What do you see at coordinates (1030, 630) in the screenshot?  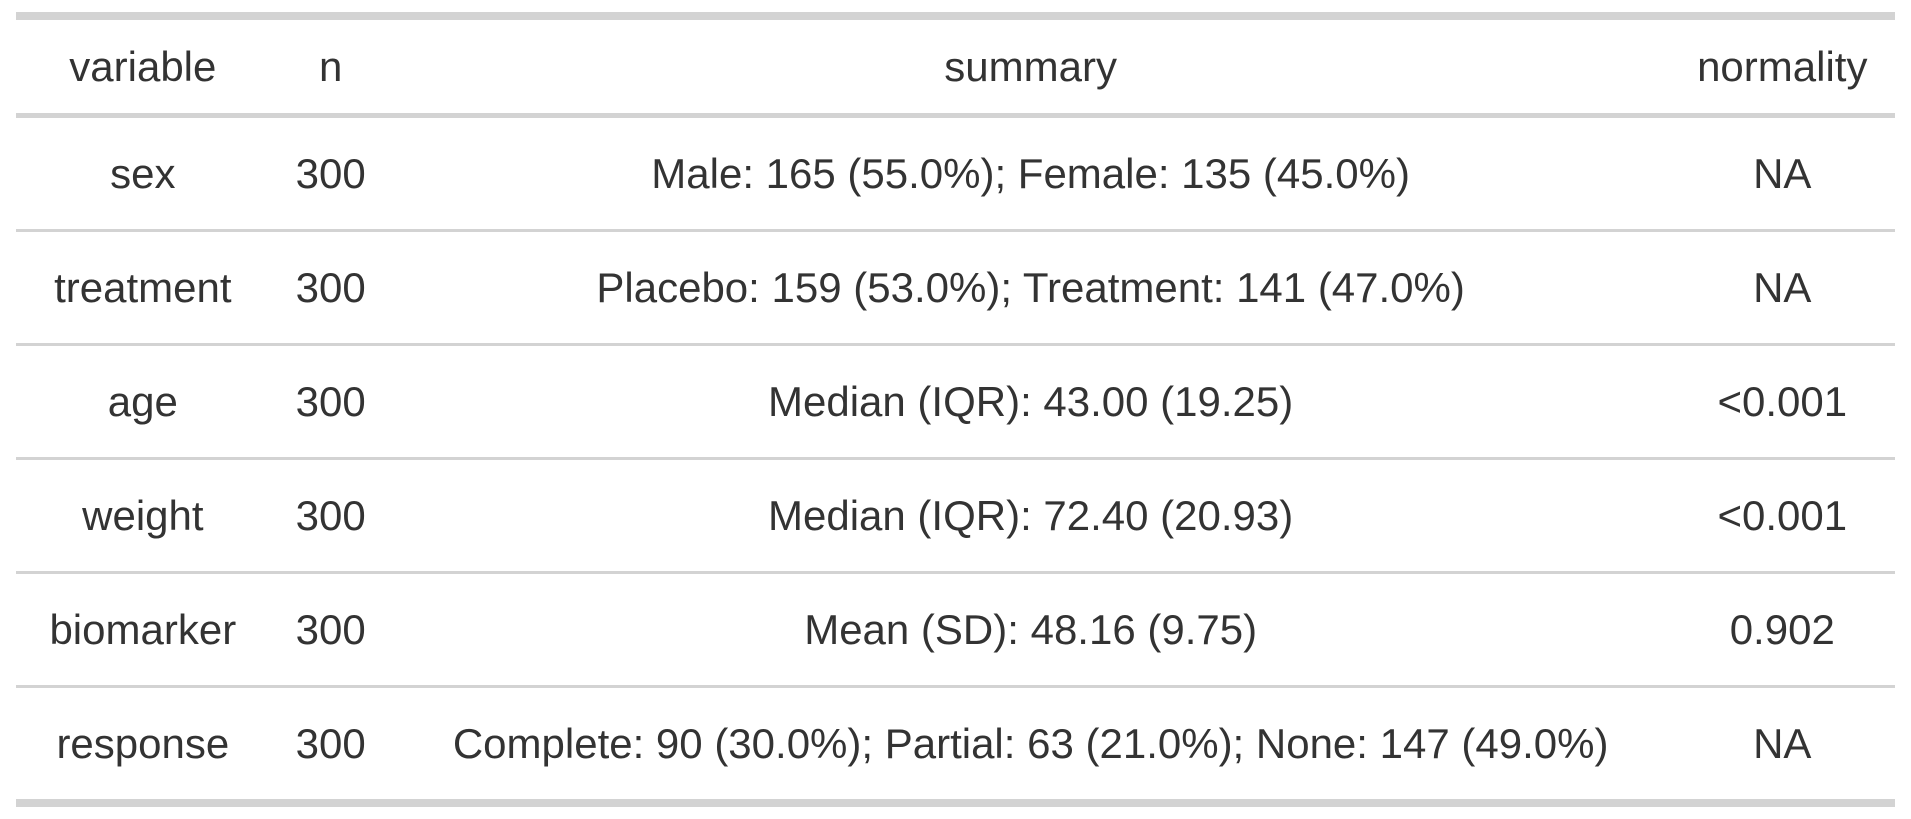 I see `cell-summary: Mean (SD): 48.16 (9.75)` at bounding box center [1030, 630].